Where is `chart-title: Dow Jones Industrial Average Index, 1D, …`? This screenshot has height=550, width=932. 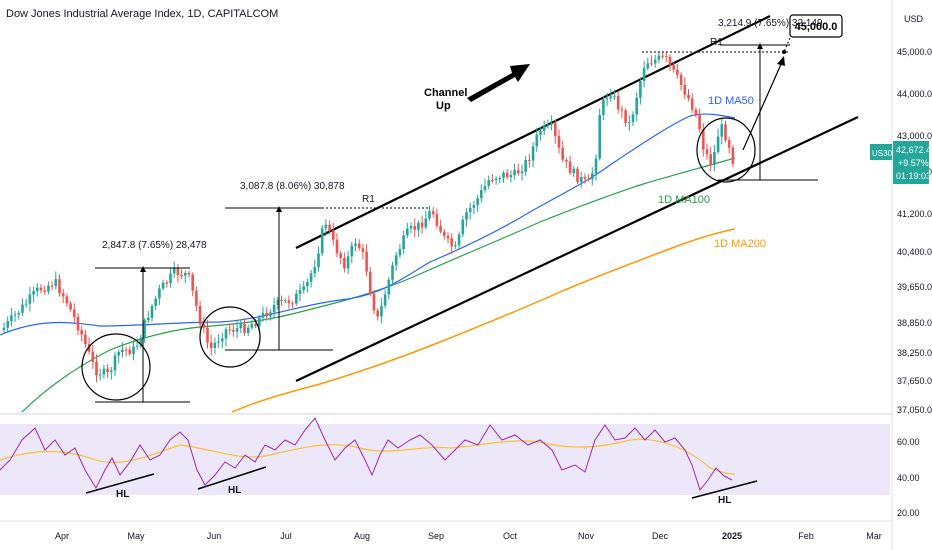
chart-title: Dow Jones Industrial Average Index, 1D, … is located at coordinates (142, 14).